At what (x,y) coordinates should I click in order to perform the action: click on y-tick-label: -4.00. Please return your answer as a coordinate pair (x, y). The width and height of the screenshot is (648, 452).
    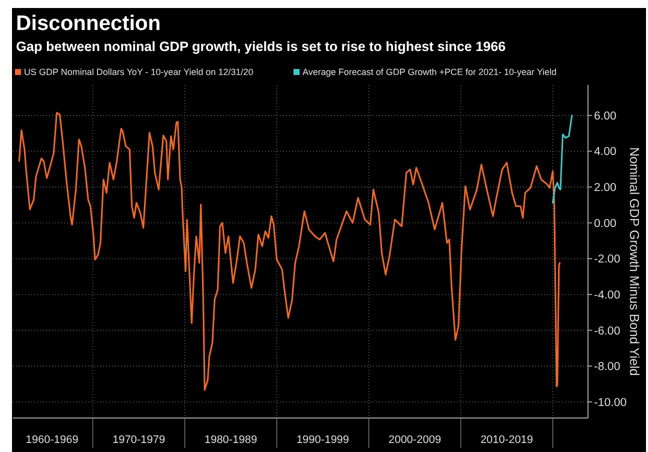
    Looking at the image, I should click on (607, 295).